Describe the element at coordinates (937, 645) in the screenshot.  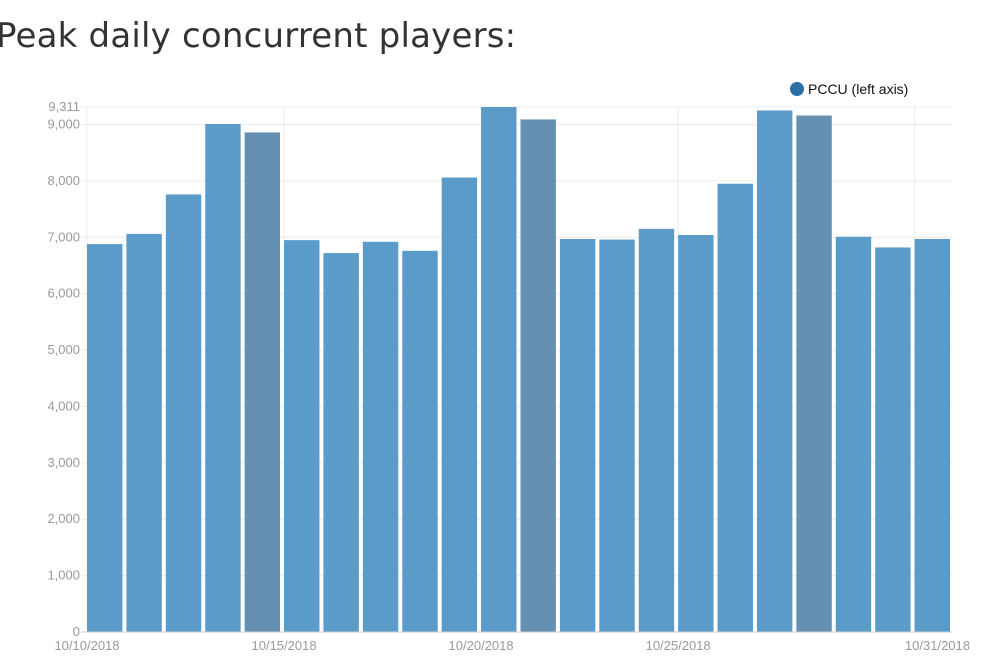
I see `x-tick-label: 10/31/2018` at that location.